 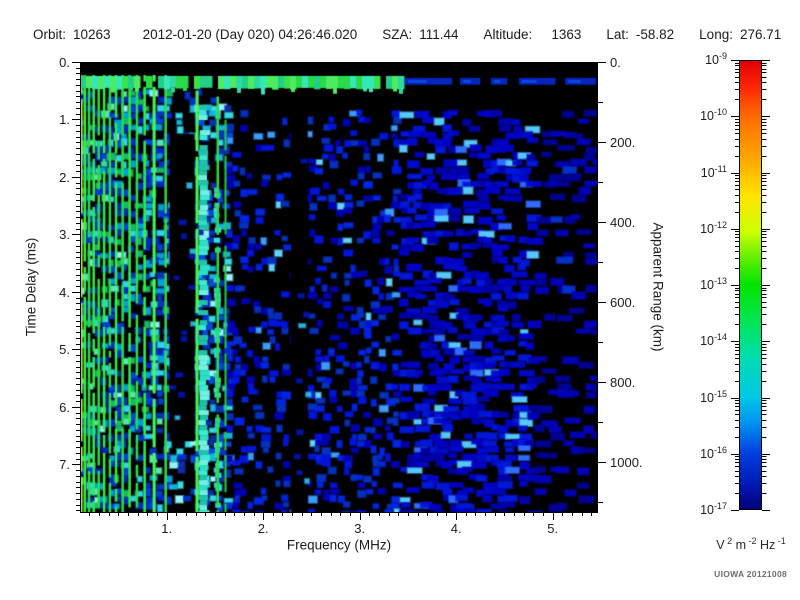 What do you see at coordinates (553, 528) in the screenshot?
I see `x-axis-tick-label: 5.` at bounding box center [553, 528].